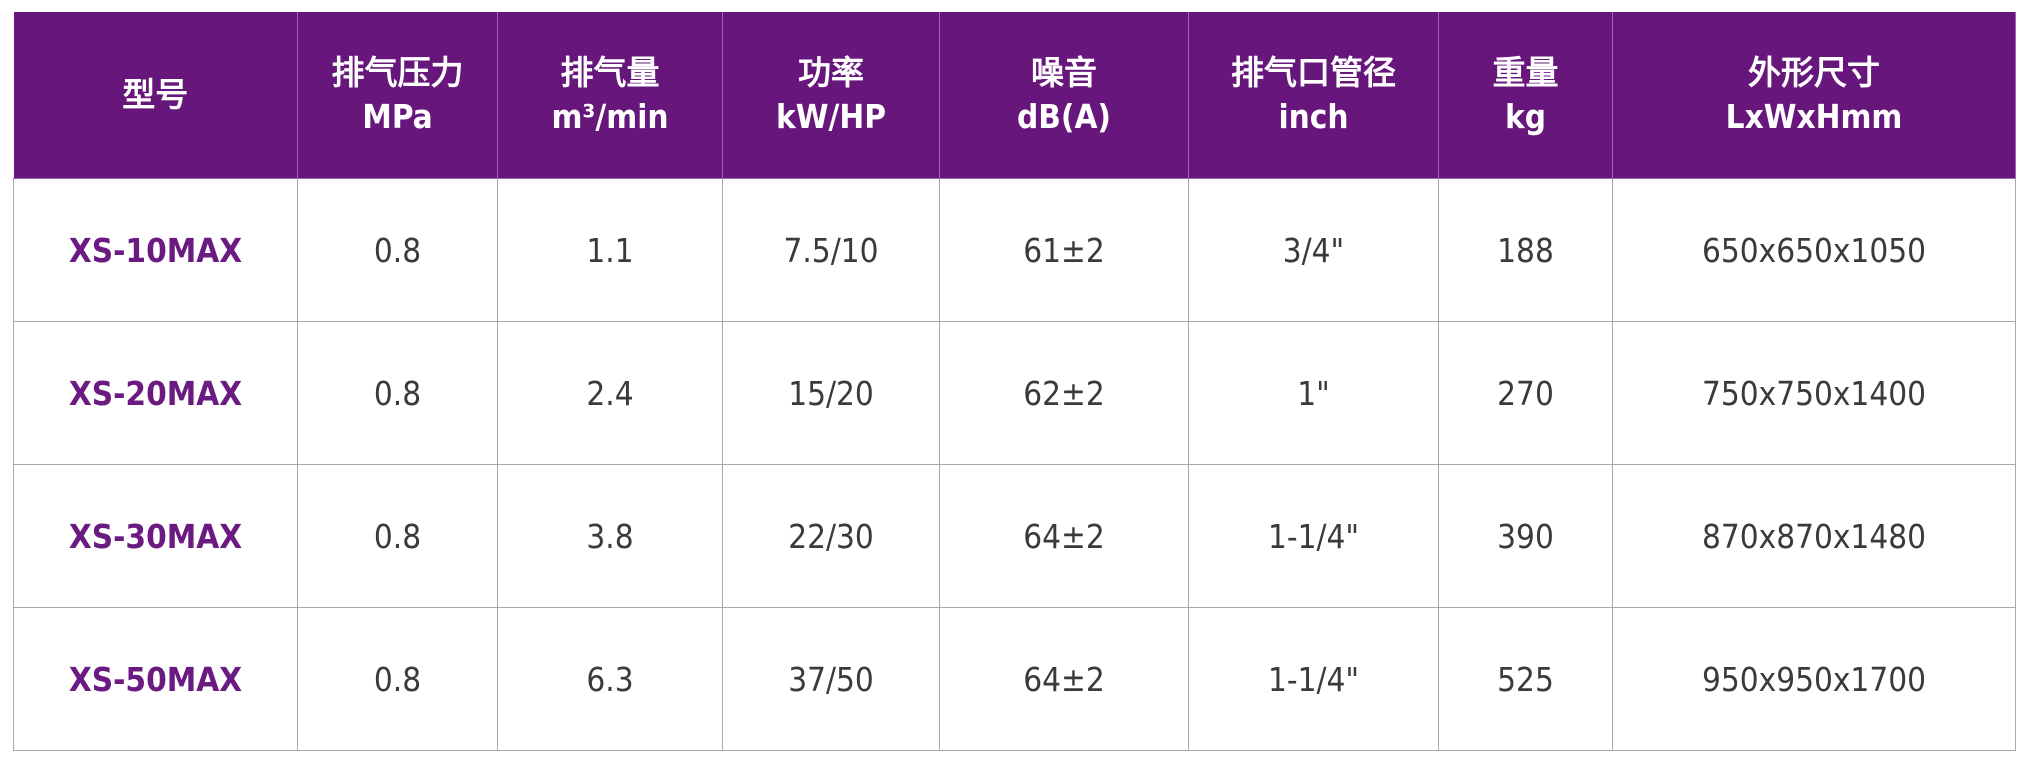 The image size is (2028, 757). I want to click on cell-weight: 270, so click(1525, 393).